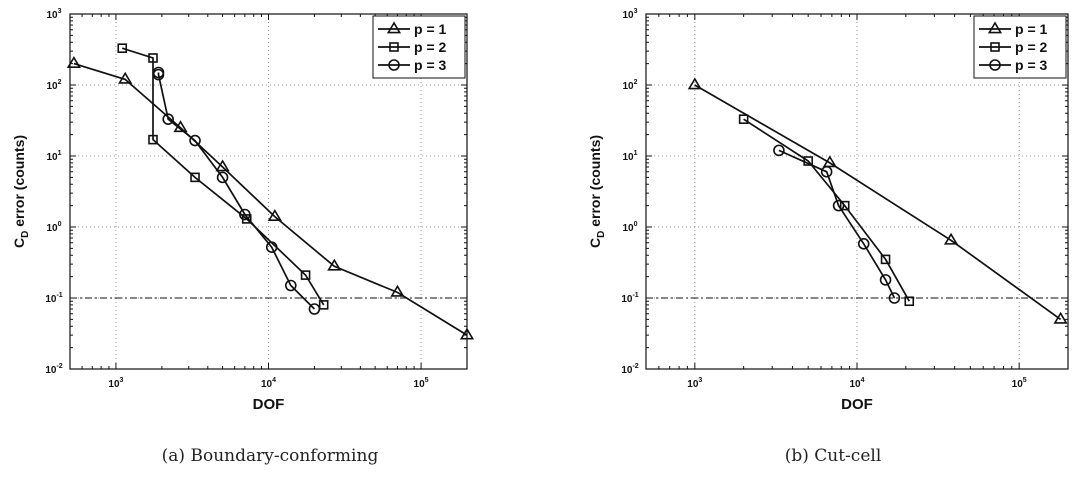 The height and width of the screenshot is (483, 1077). Describe the element at coordinates (833, 456) in the screenshot. I see `caption-cut-cell: (b) Cut-cell` at that location.